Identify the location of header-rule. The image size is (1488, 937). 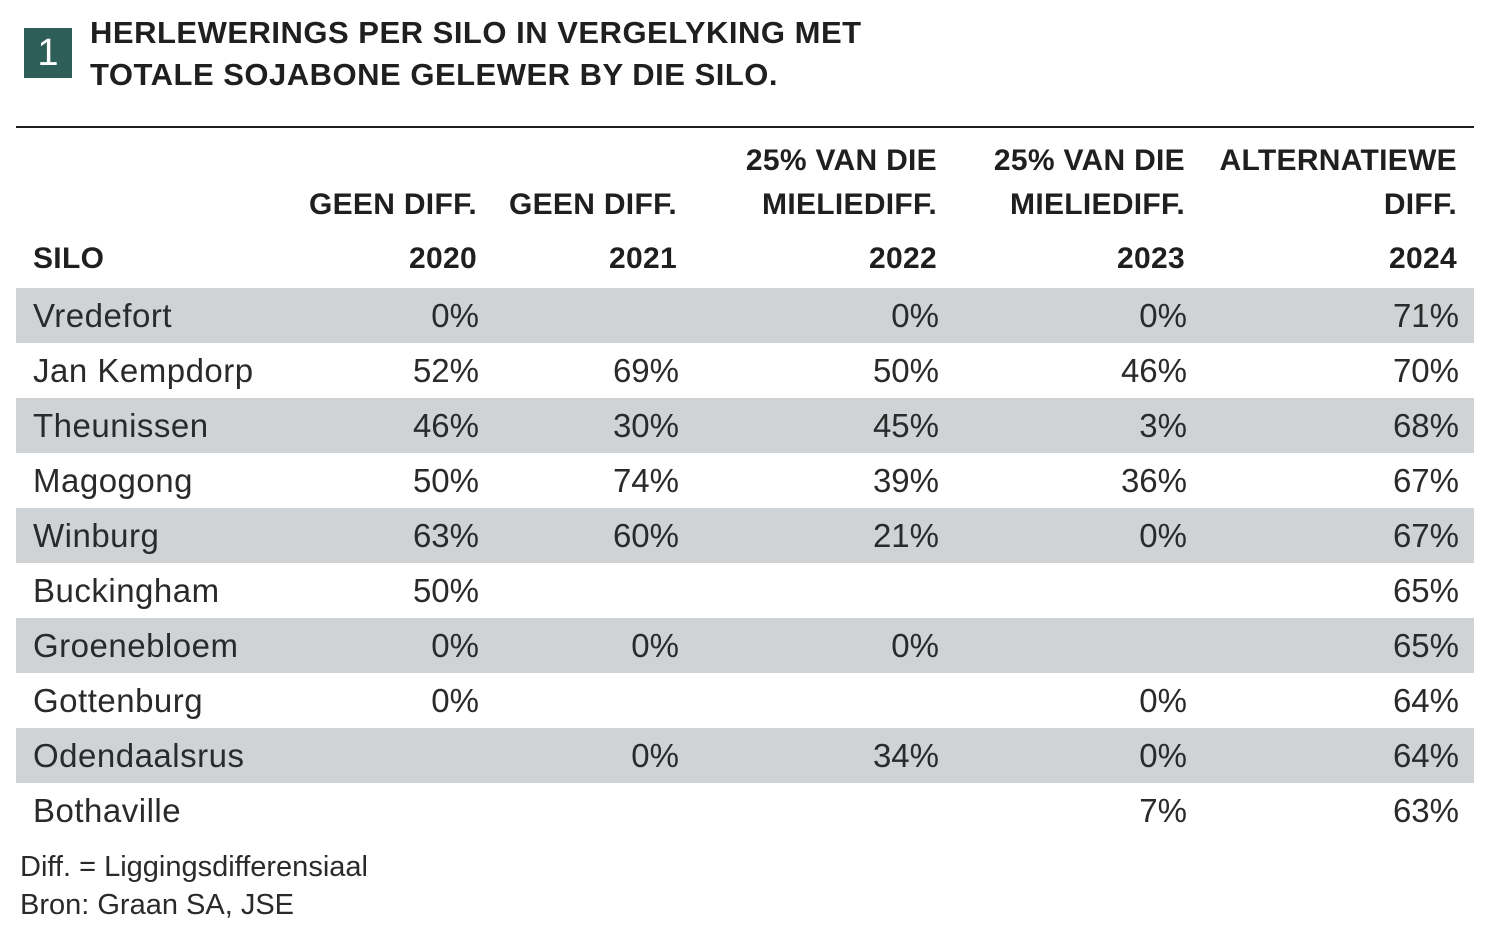
(745, 127).